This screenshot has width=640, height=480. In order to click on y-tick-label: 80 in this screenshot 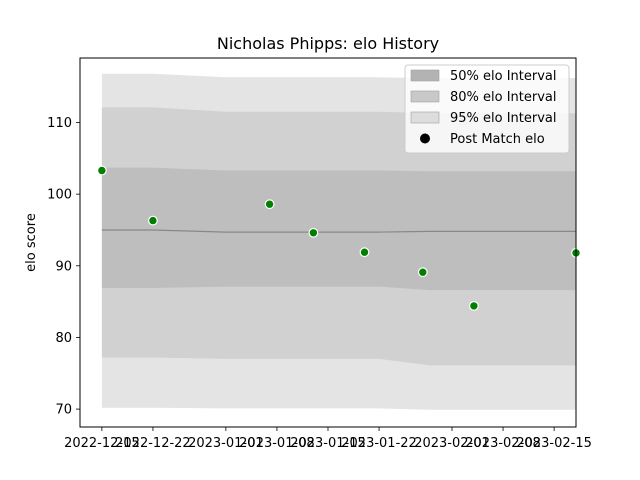, I will do `click(63, 338)`.